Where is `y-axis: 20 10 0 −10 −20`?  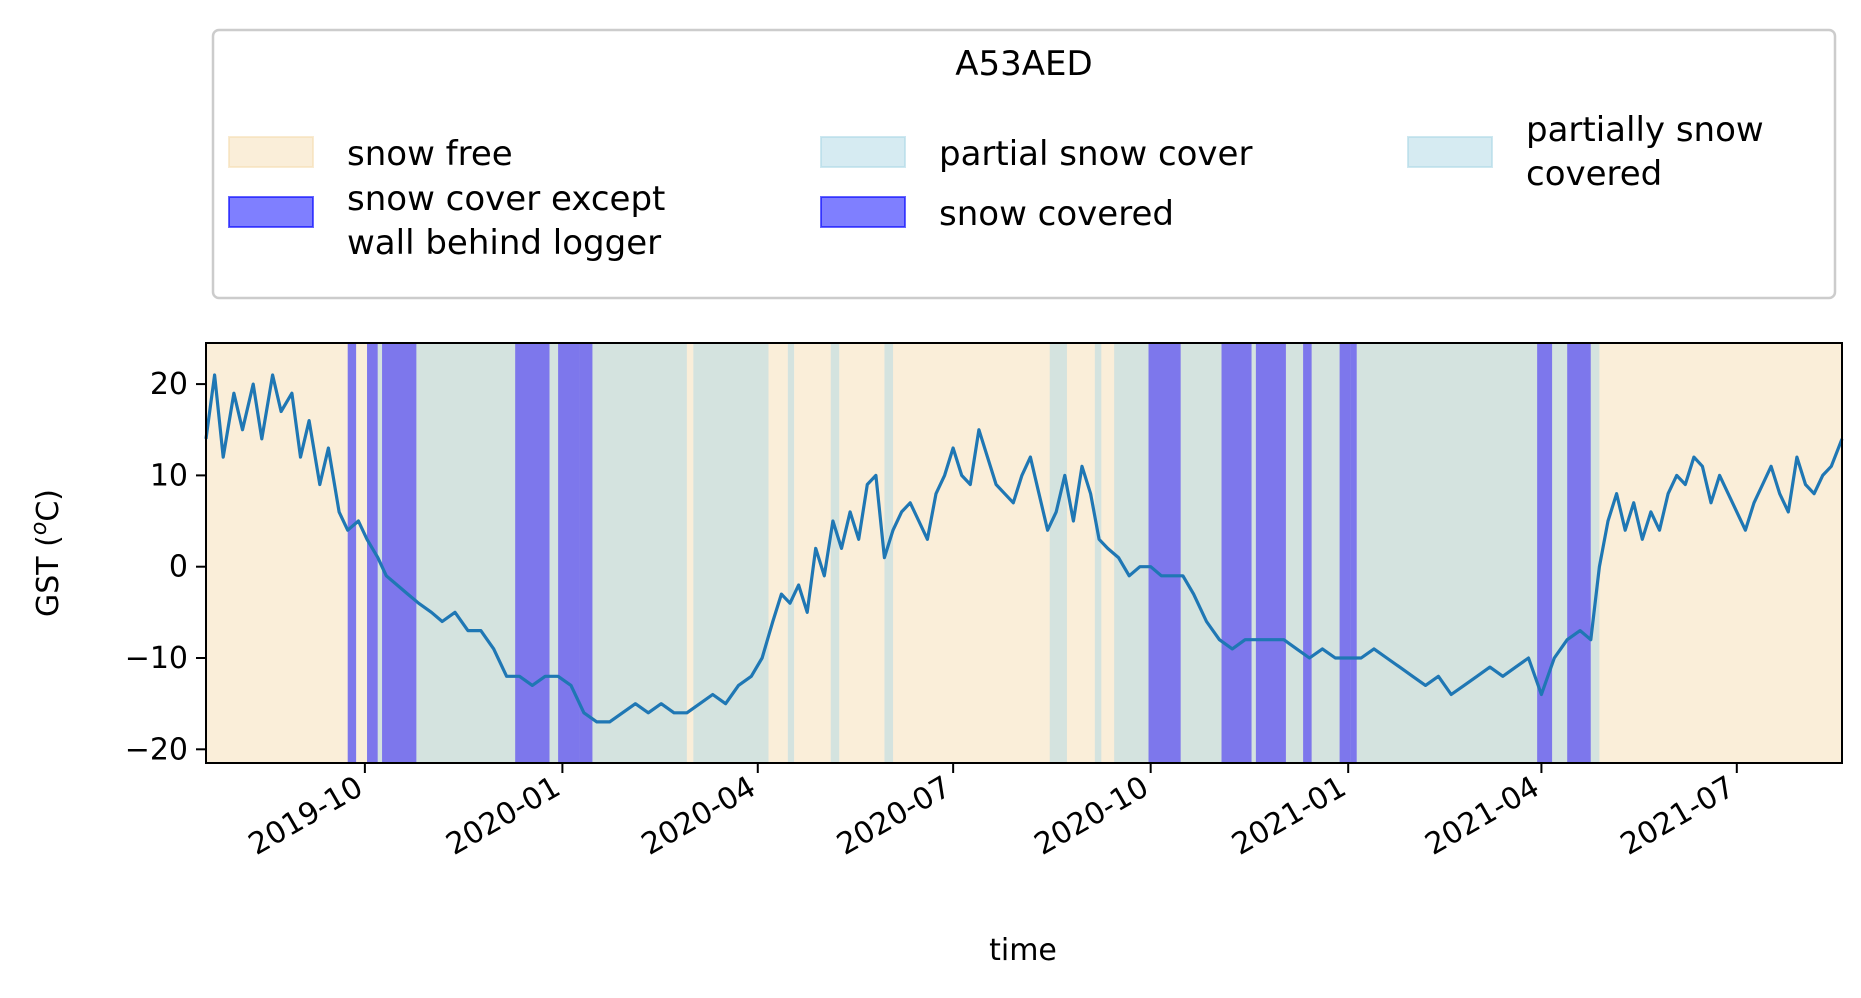 y-axis: 20 10 0 −10 −20 is located at coordinates (165, 567).